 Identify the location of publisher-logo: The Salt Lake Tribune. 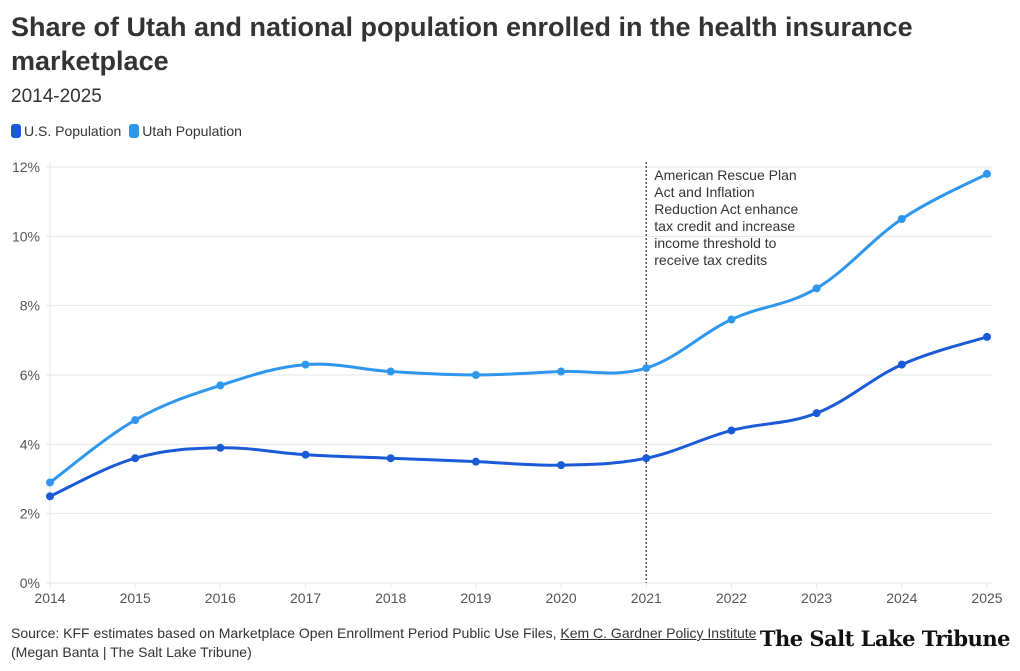
(885, 638).